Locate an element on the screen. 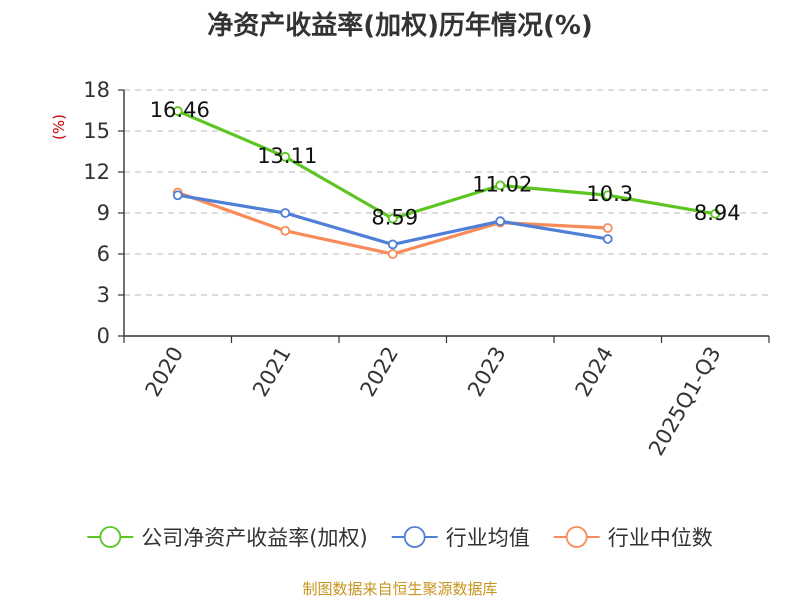 The height and width of the screenshot is (600, 800). x-tick-label: 2023 is located at coordinates (487, 372).